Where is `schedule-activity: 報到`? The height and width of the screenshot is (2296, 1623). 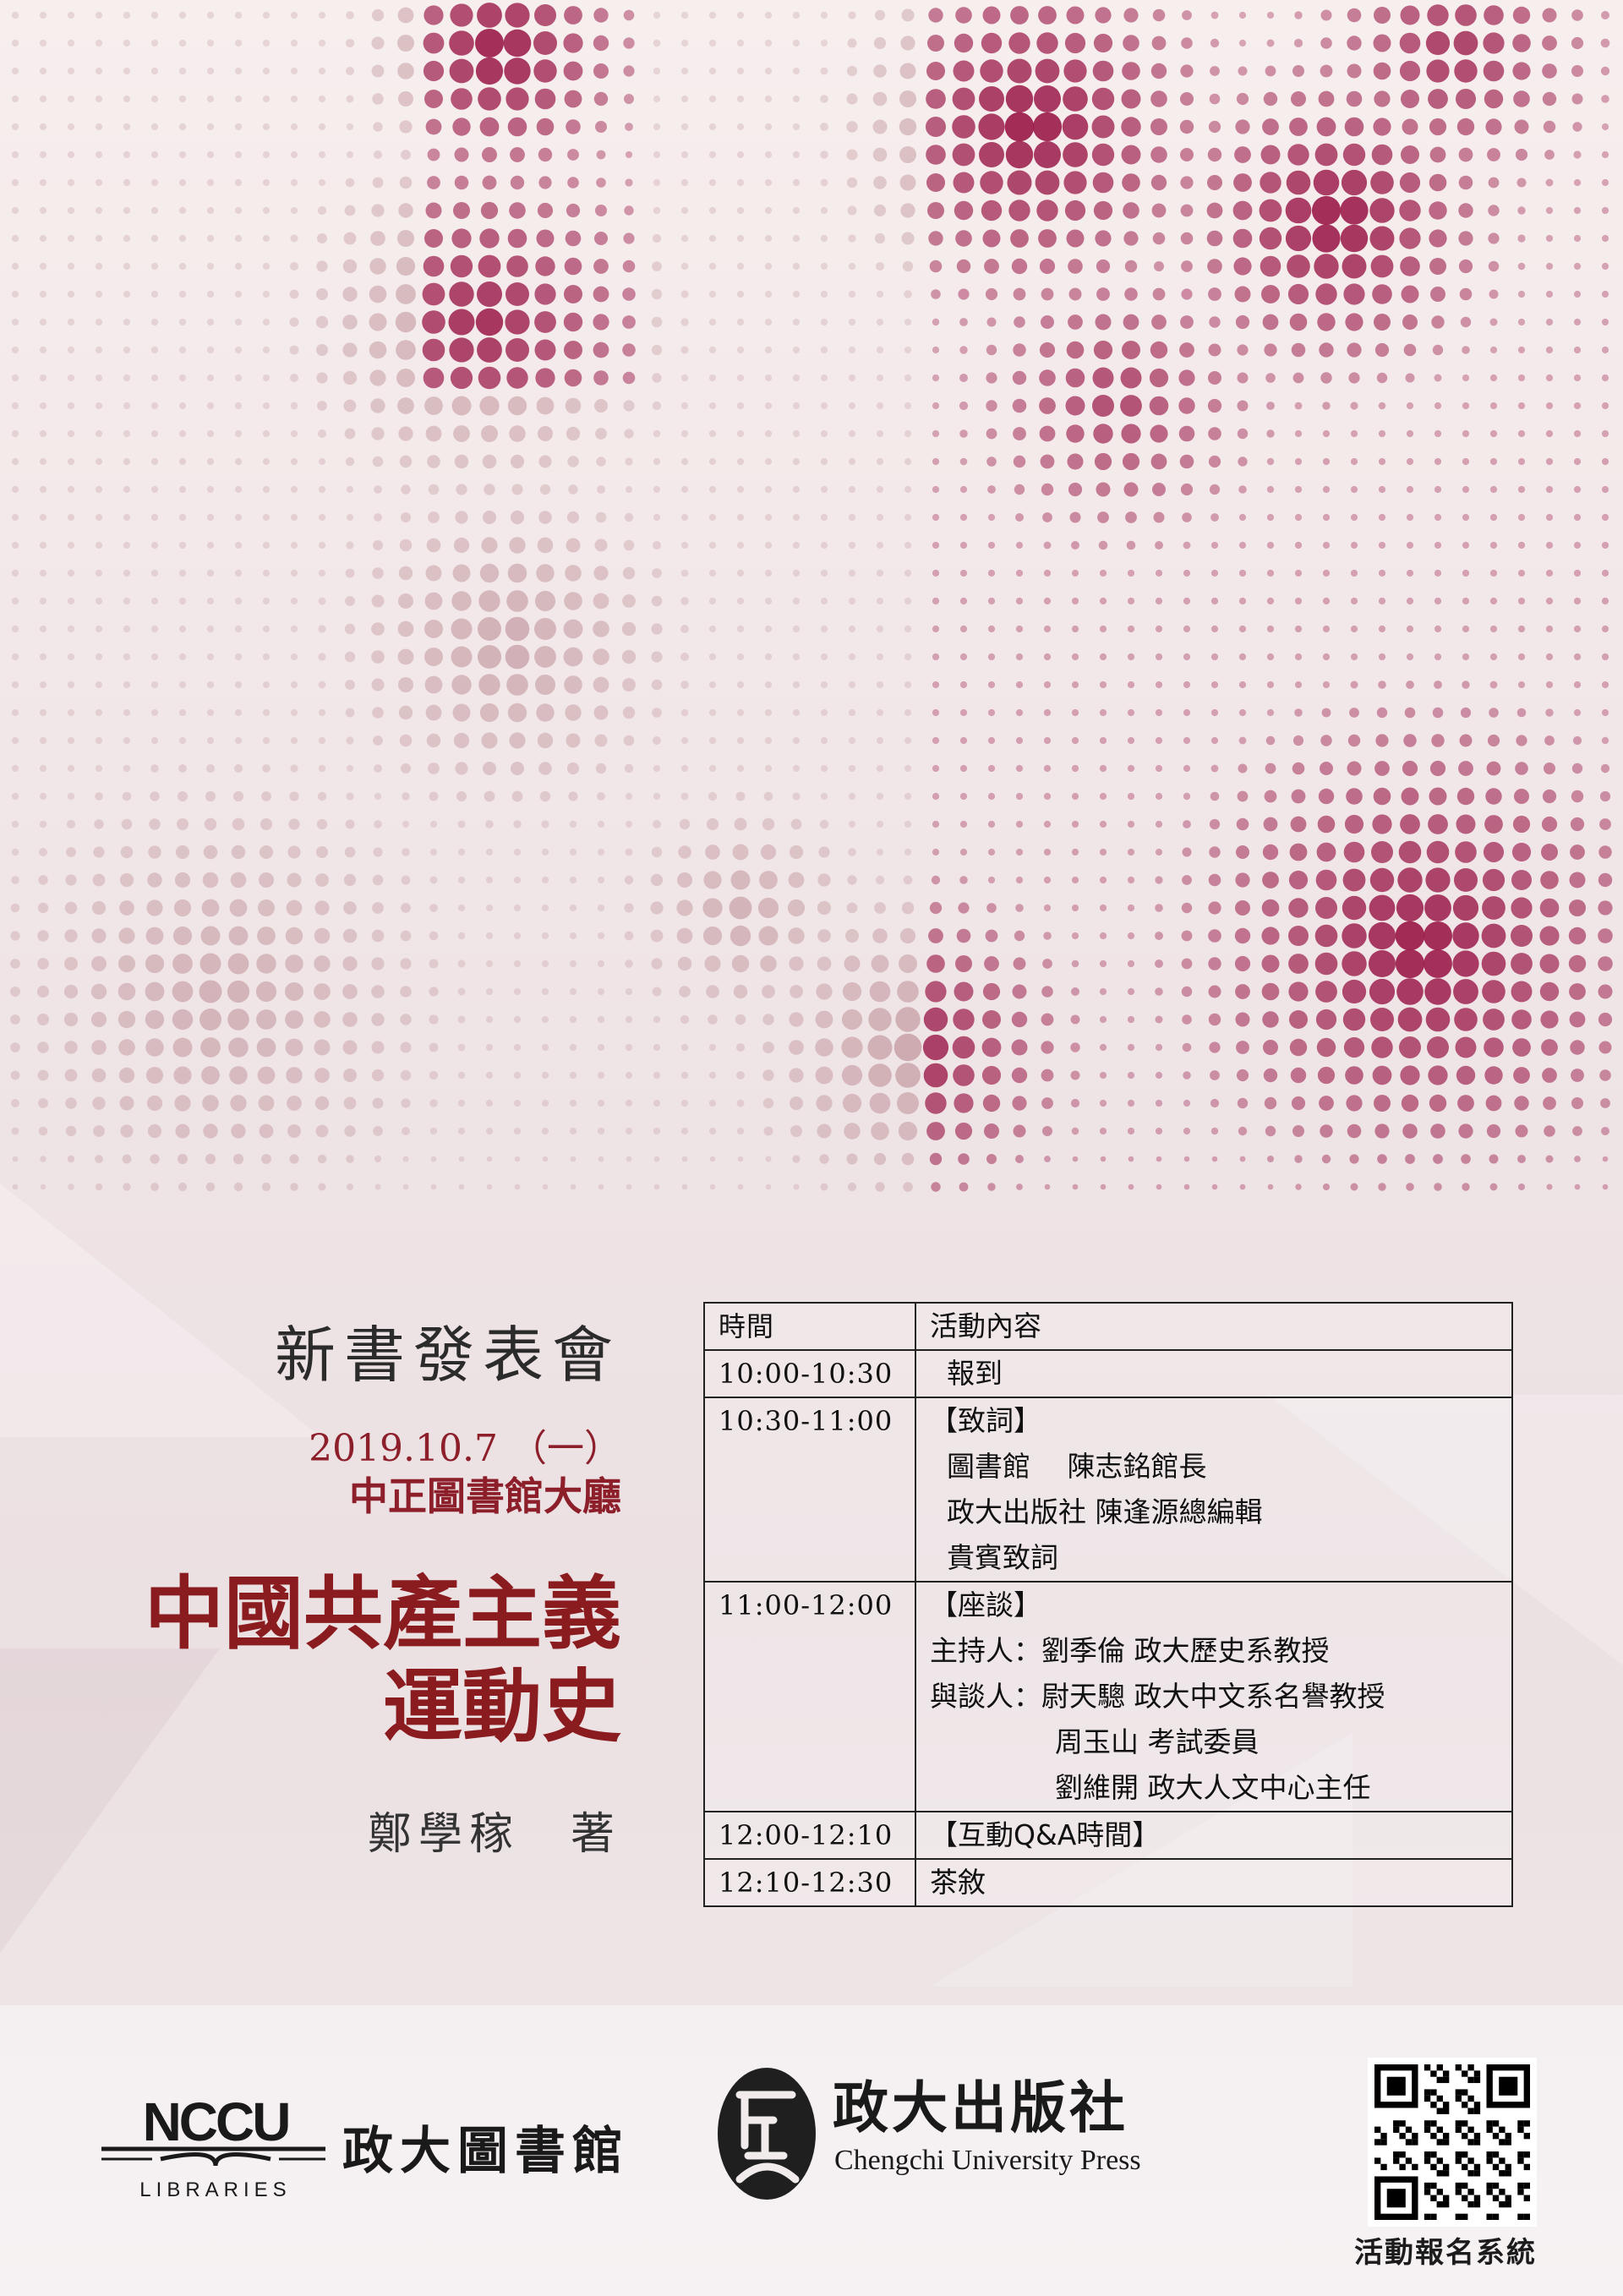 schedule-activity: 報到 is located at coordinates (1214, 1373).